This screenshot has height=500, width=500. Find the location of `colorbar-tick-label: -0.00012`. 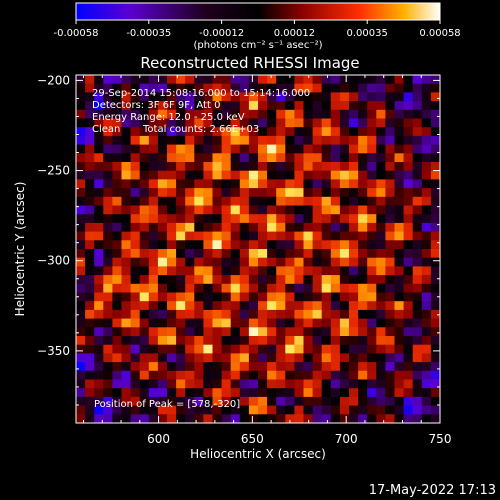

colorbar-tick-label: -0.00012 is located at coordinates (221, 33).